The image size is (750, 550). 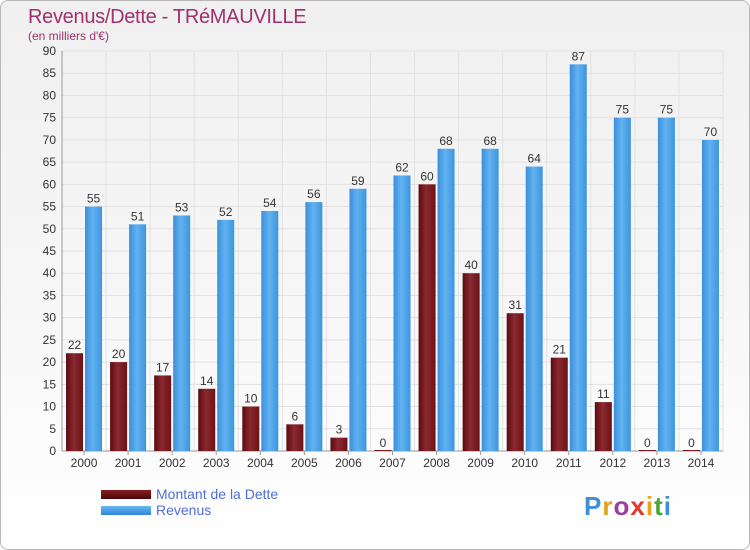 I want to click on chart-subtitle: (en milliers d'€), so click(x=68, y=36).